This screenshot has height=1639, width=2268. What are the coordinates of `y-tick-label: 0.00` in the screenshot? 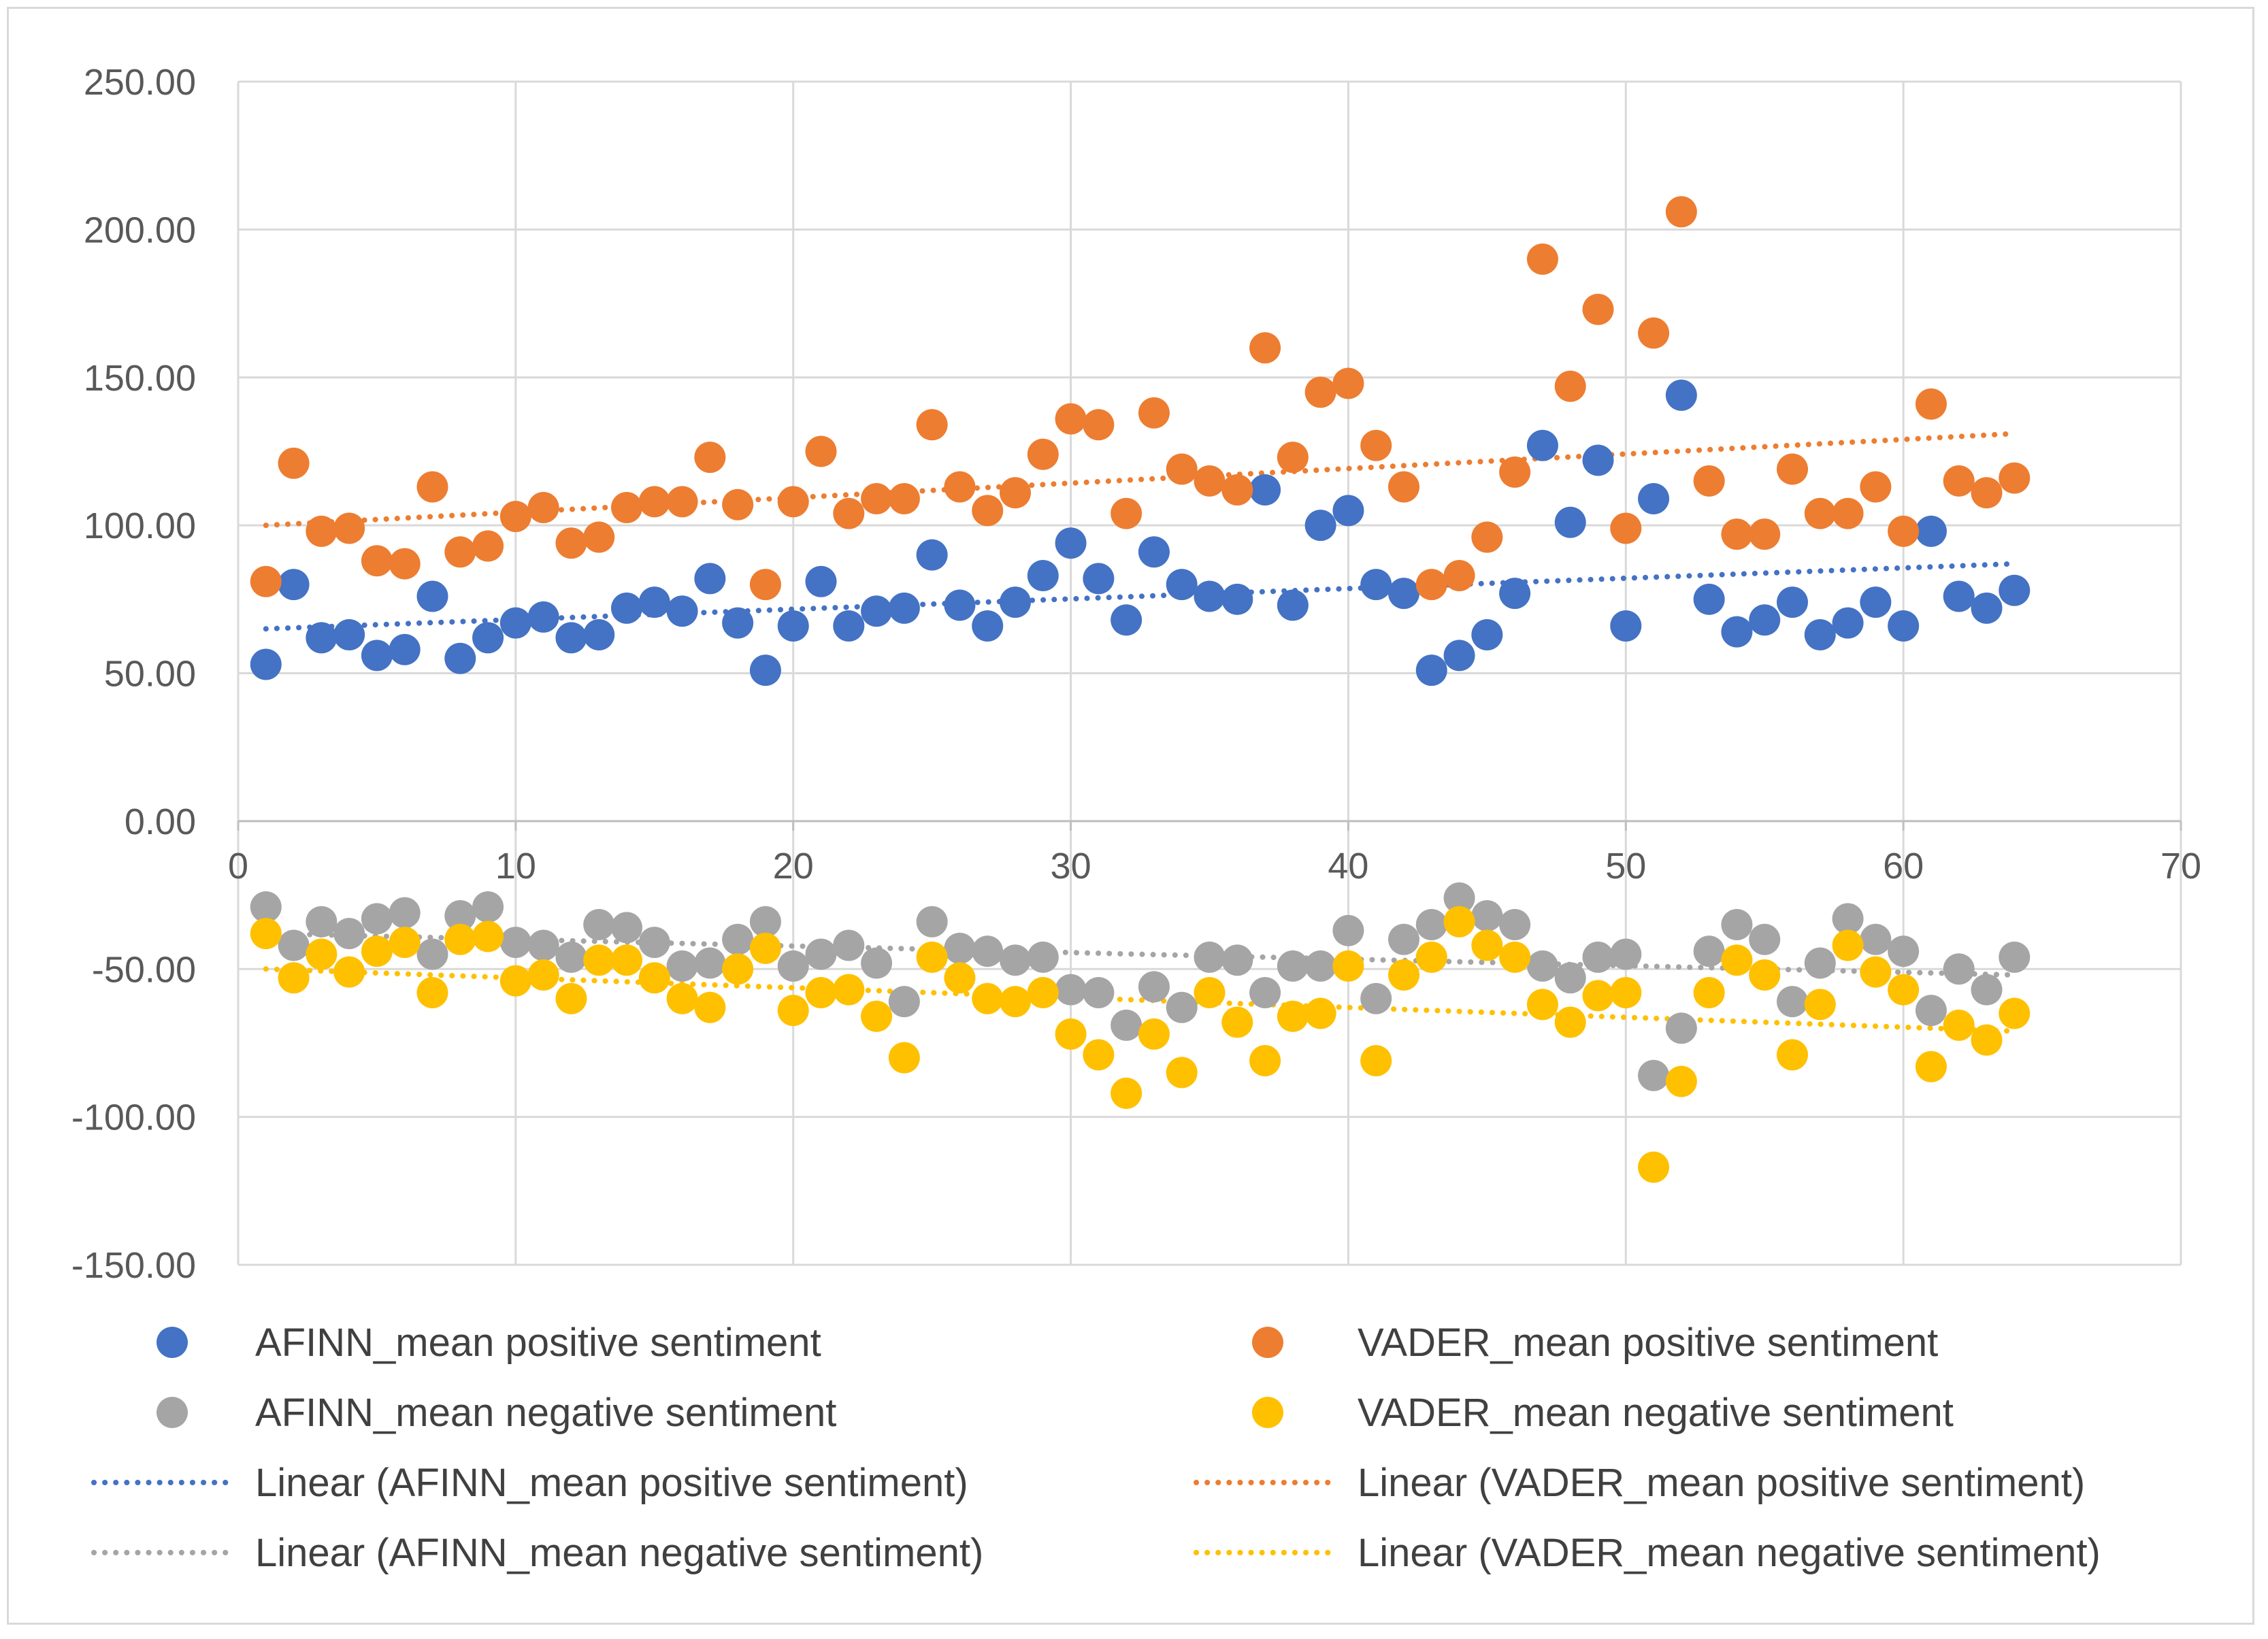 It's located at (160, 821).